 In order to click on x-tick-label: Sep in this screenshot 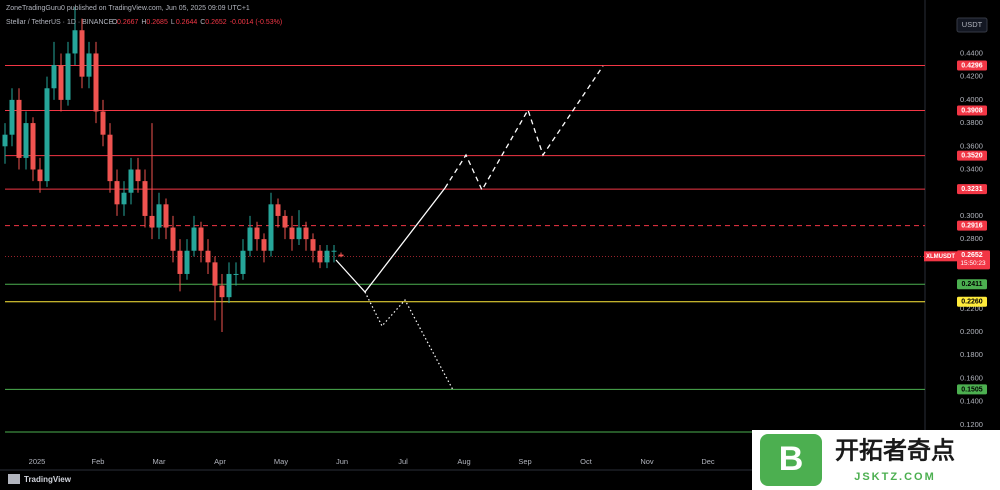, I will do `click(524, 461)`.